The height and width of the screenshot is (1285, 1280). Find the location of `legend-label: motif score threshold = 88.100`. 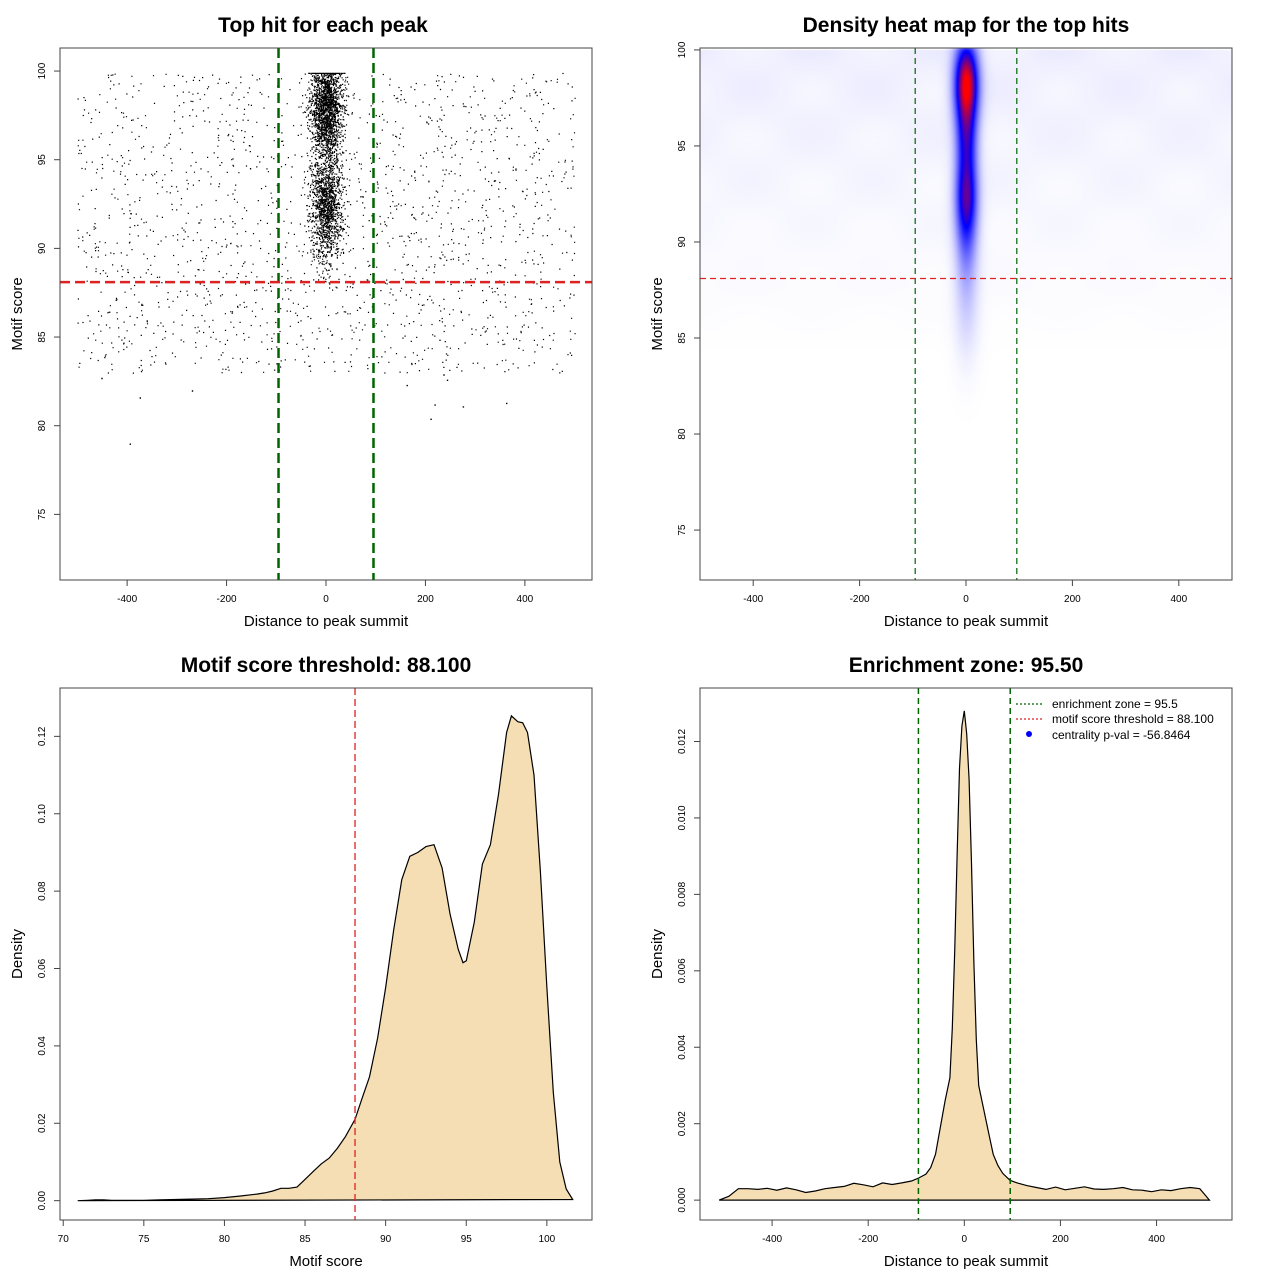

legend-label: motif score threshold = 88.100 is located at coordinates (1133, 719).